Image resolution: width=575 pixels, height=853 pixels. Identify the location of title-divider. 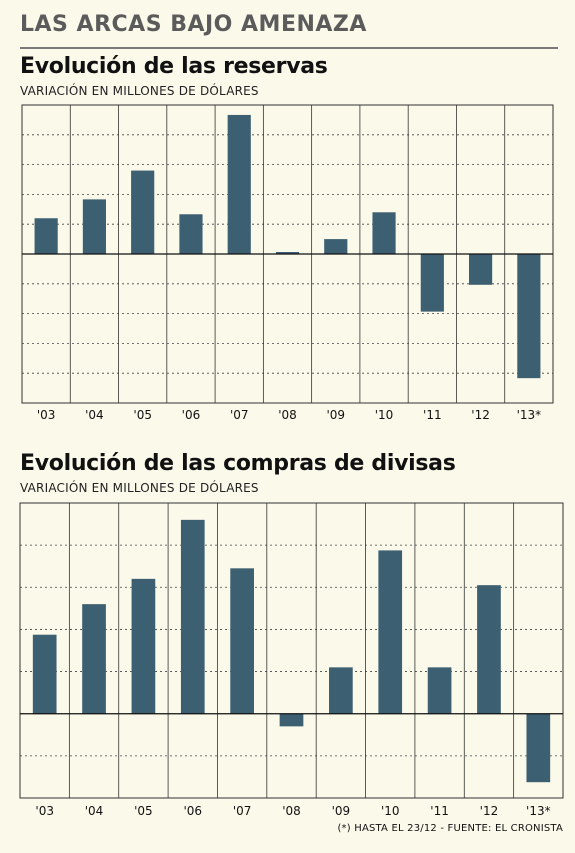
(289, 48).